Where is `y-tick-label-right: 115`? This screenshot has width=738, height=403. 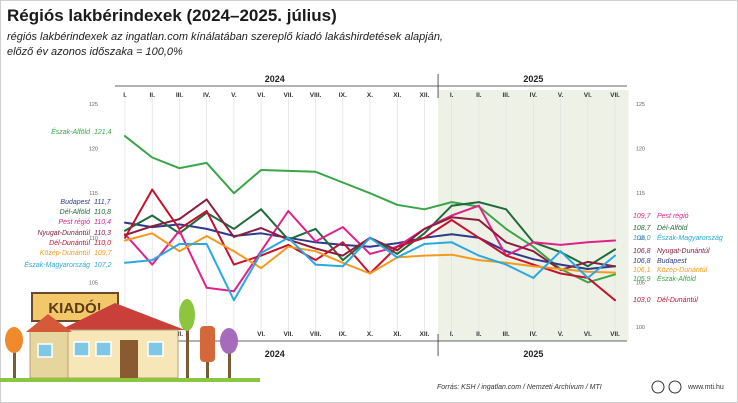 y-tick-label-right: 115 is located at coordinates (640, 194).